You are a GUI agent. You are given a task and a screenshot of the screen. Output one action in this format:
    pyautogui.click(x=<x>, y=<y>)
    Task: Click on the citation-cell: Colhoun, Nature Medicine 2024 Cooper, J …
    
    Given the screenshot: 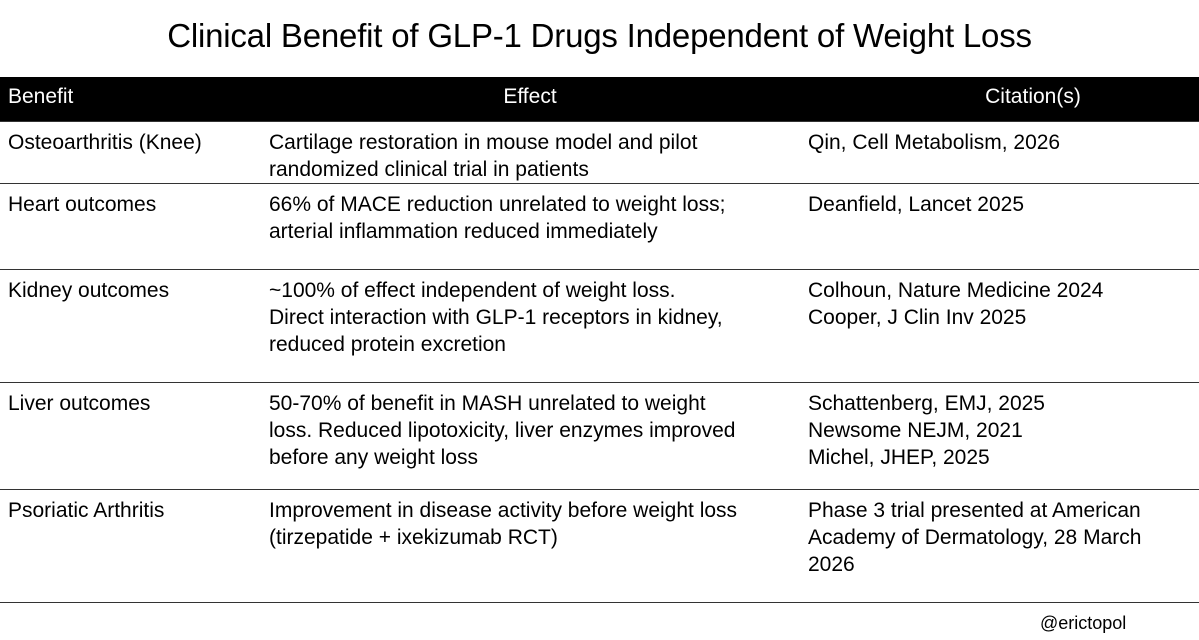 What is the action you would take?
    pyautogui.click(x=1000, y=304)
    